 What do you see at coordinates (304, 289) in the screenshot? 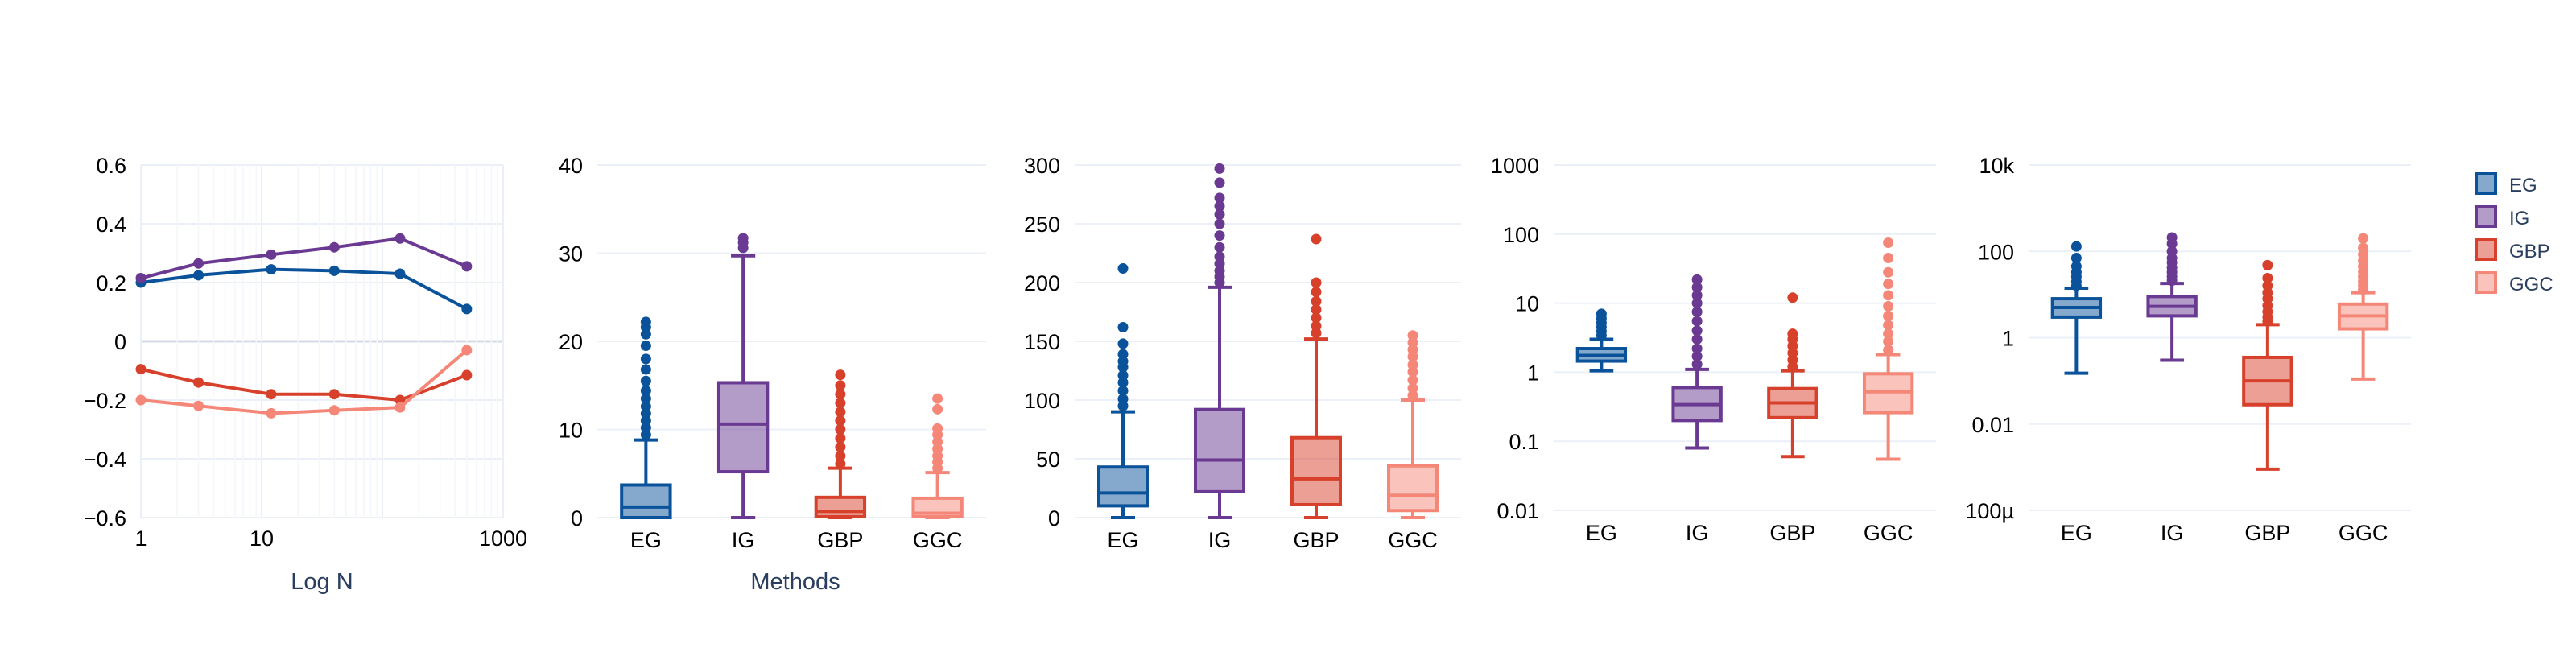
I see `series-line-EG` at bounding box center [304, 289].